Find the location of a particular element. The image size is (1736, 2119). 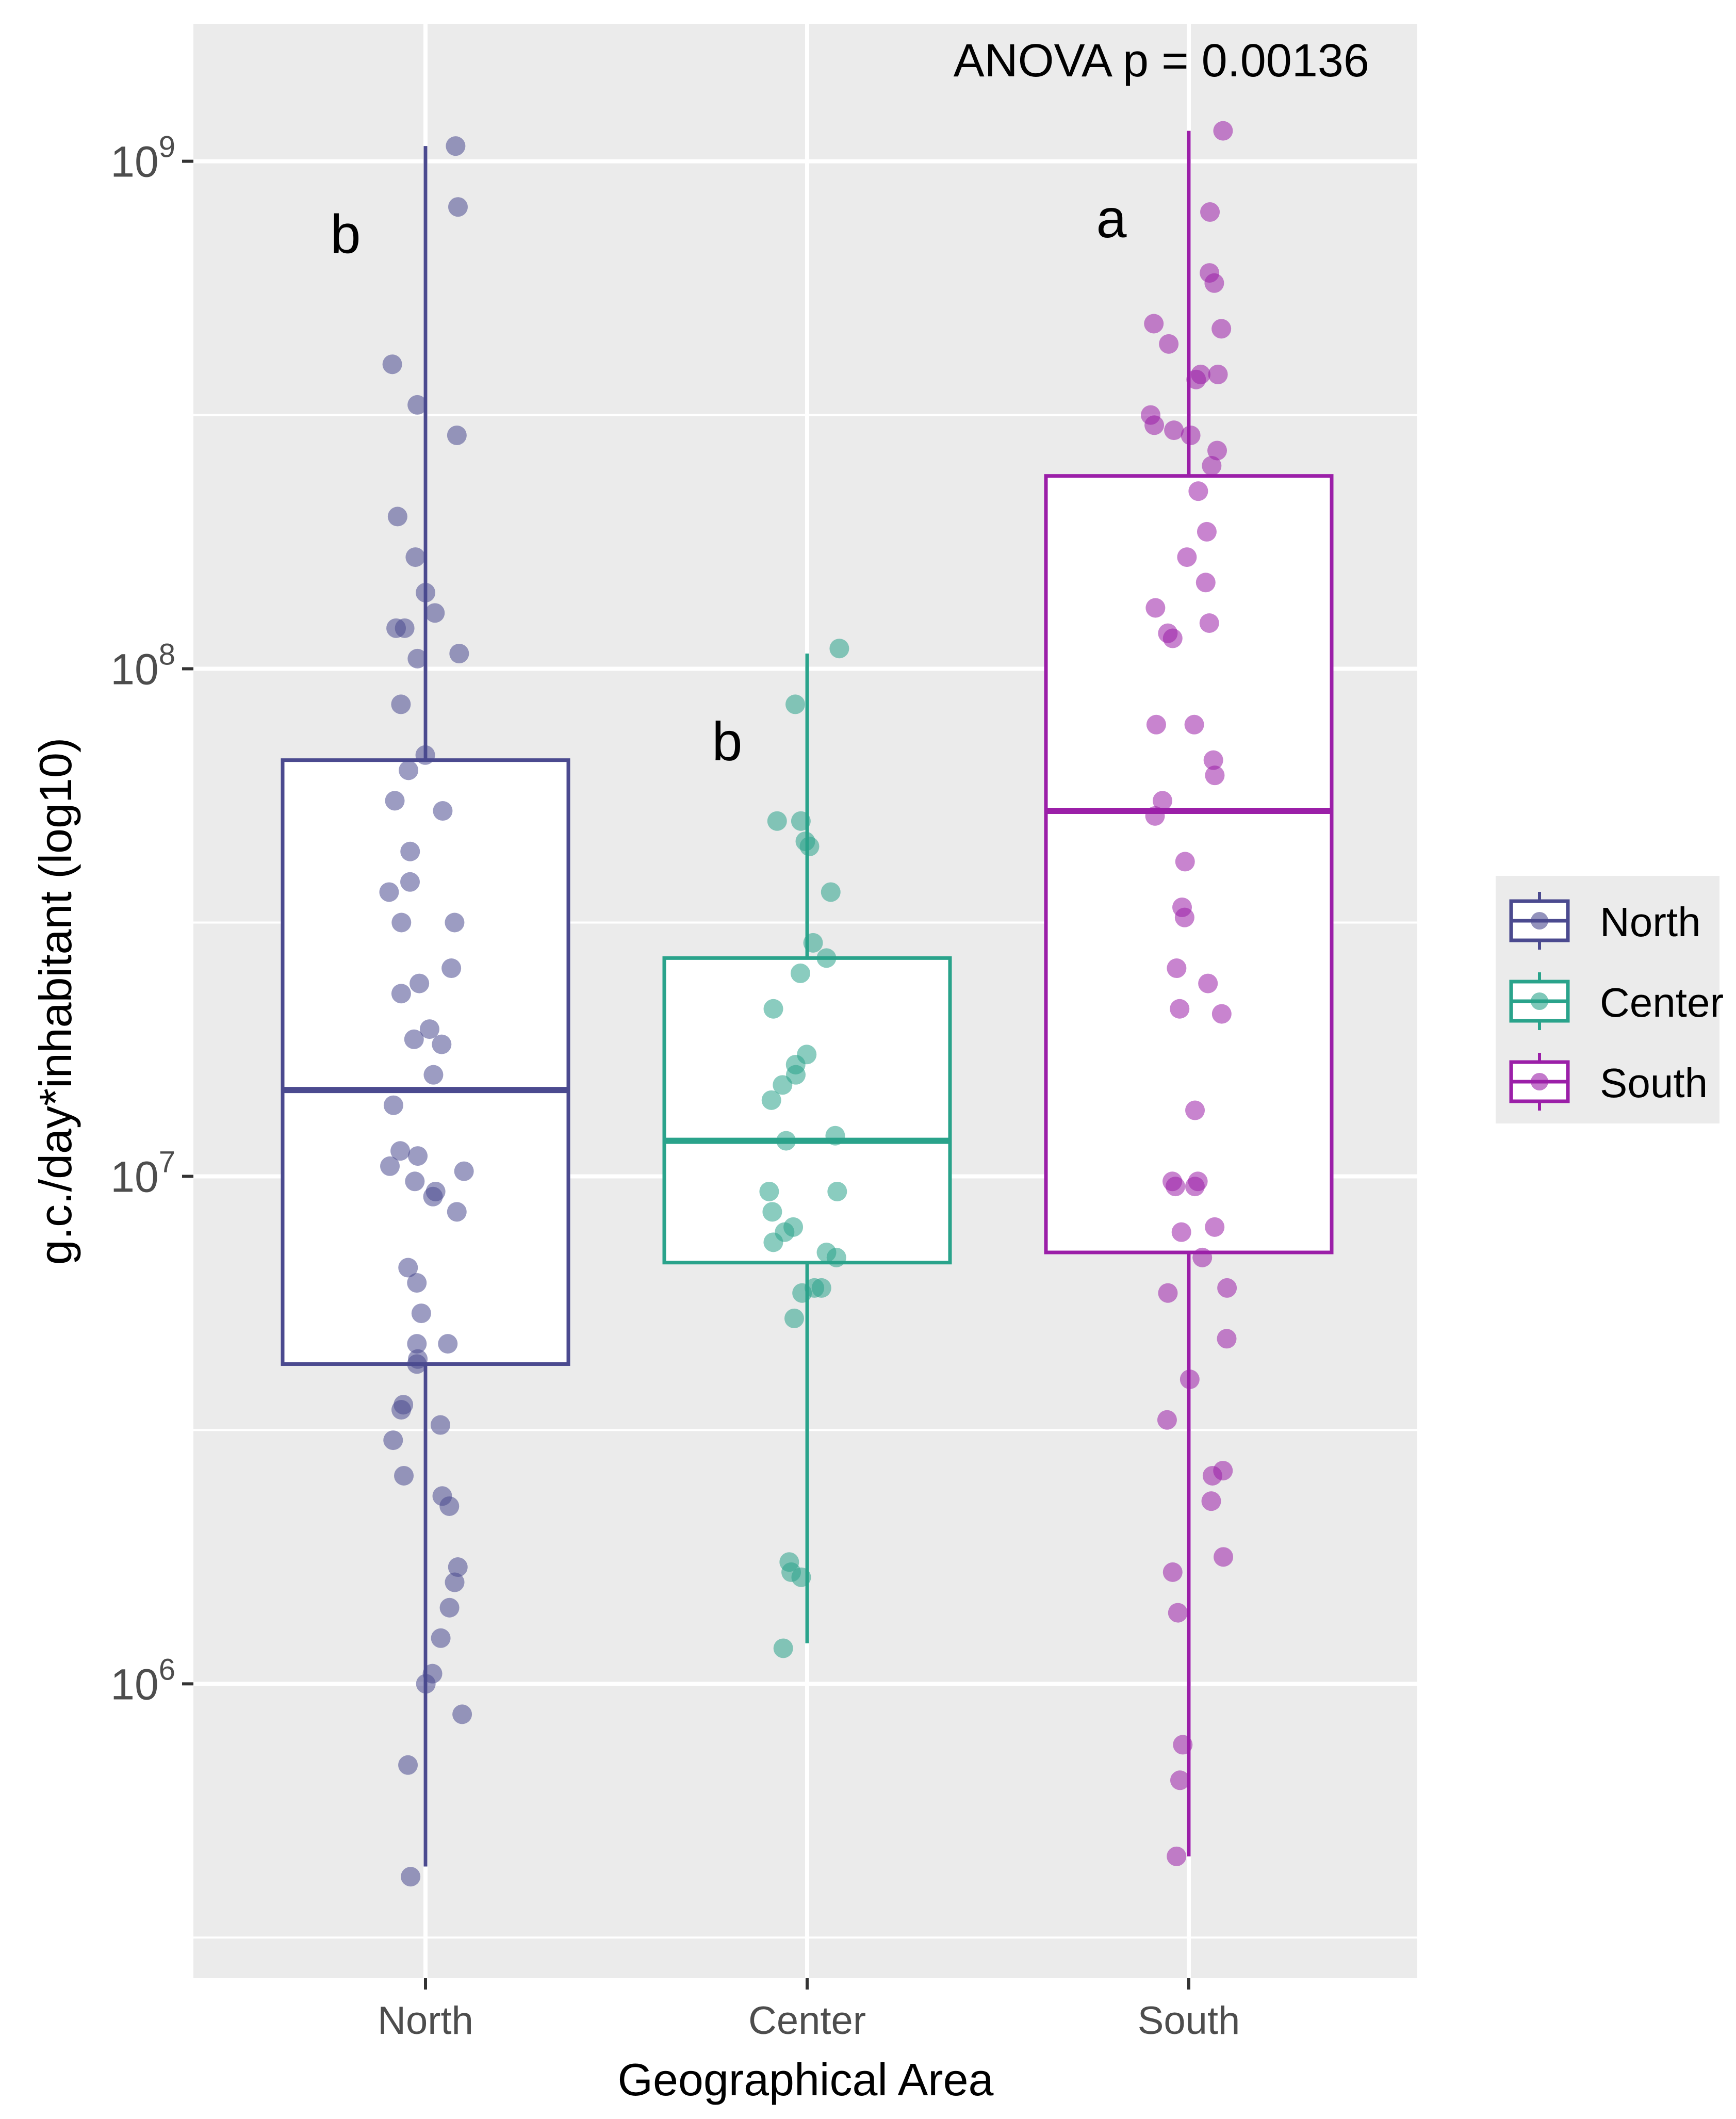

legend-label-north: North is located at coordinates (1650, 922).